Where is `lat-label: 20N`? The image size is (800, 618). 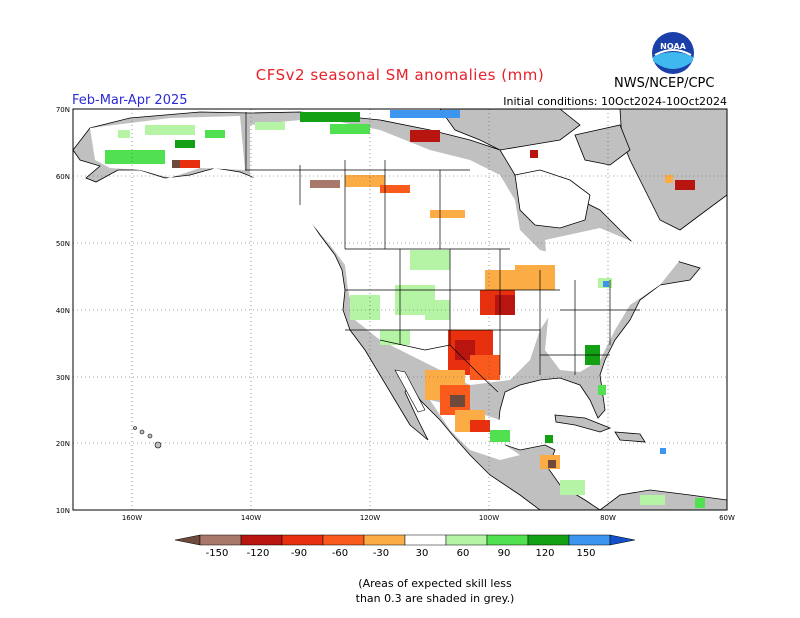
lat-label: 20N is located at coordinates (63, 444).